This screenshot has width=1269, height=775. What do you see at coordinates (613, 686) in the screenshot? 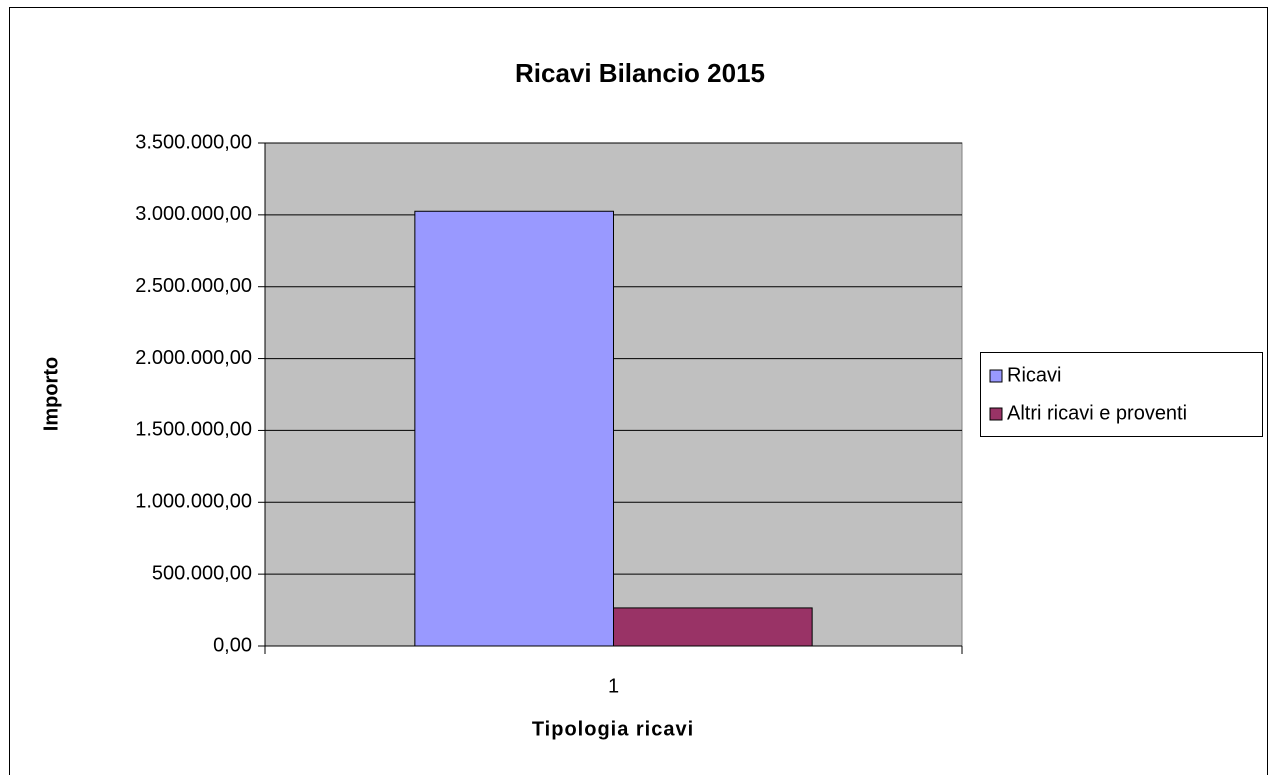
I see `x-tick-label: 1` at bounding box center [613, 686].